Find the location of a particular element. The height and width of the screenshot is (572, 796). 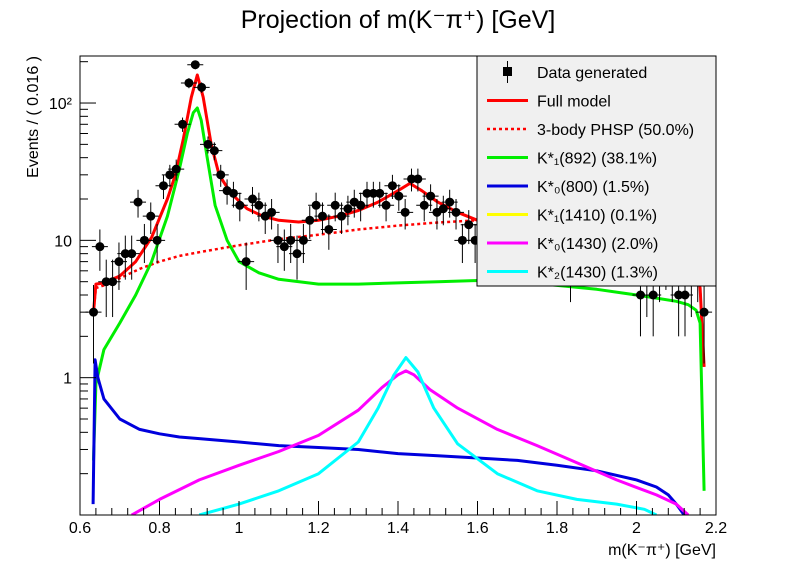

legend-label: K*₀(800) (1.5%) is located at coordinates (593, 187).